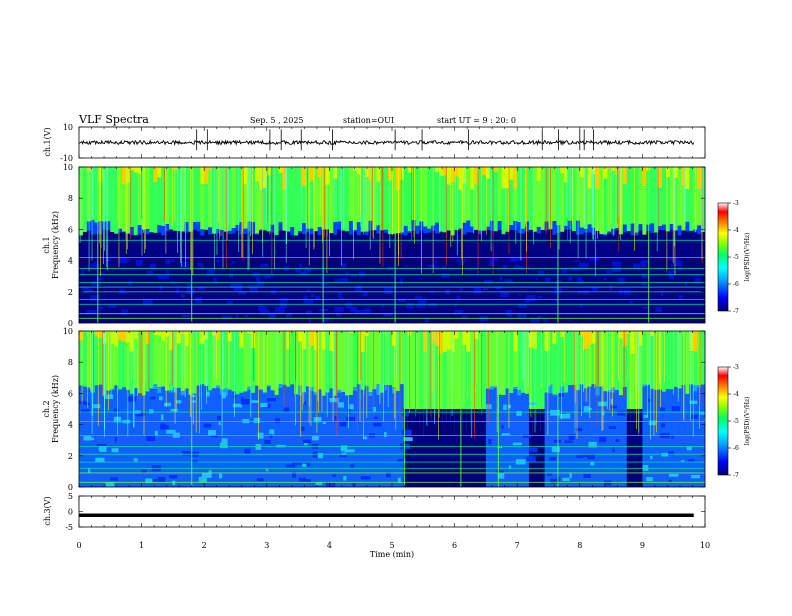 Image resolution: width=792 pixels, height=616 pixels. What do you see at coordinates (734, 257) in the screenshot?
I see `ch1-colorbar: -3-4-5-6-7 log(PSD)(V²/Hz)` at bounding box center [734, 257].